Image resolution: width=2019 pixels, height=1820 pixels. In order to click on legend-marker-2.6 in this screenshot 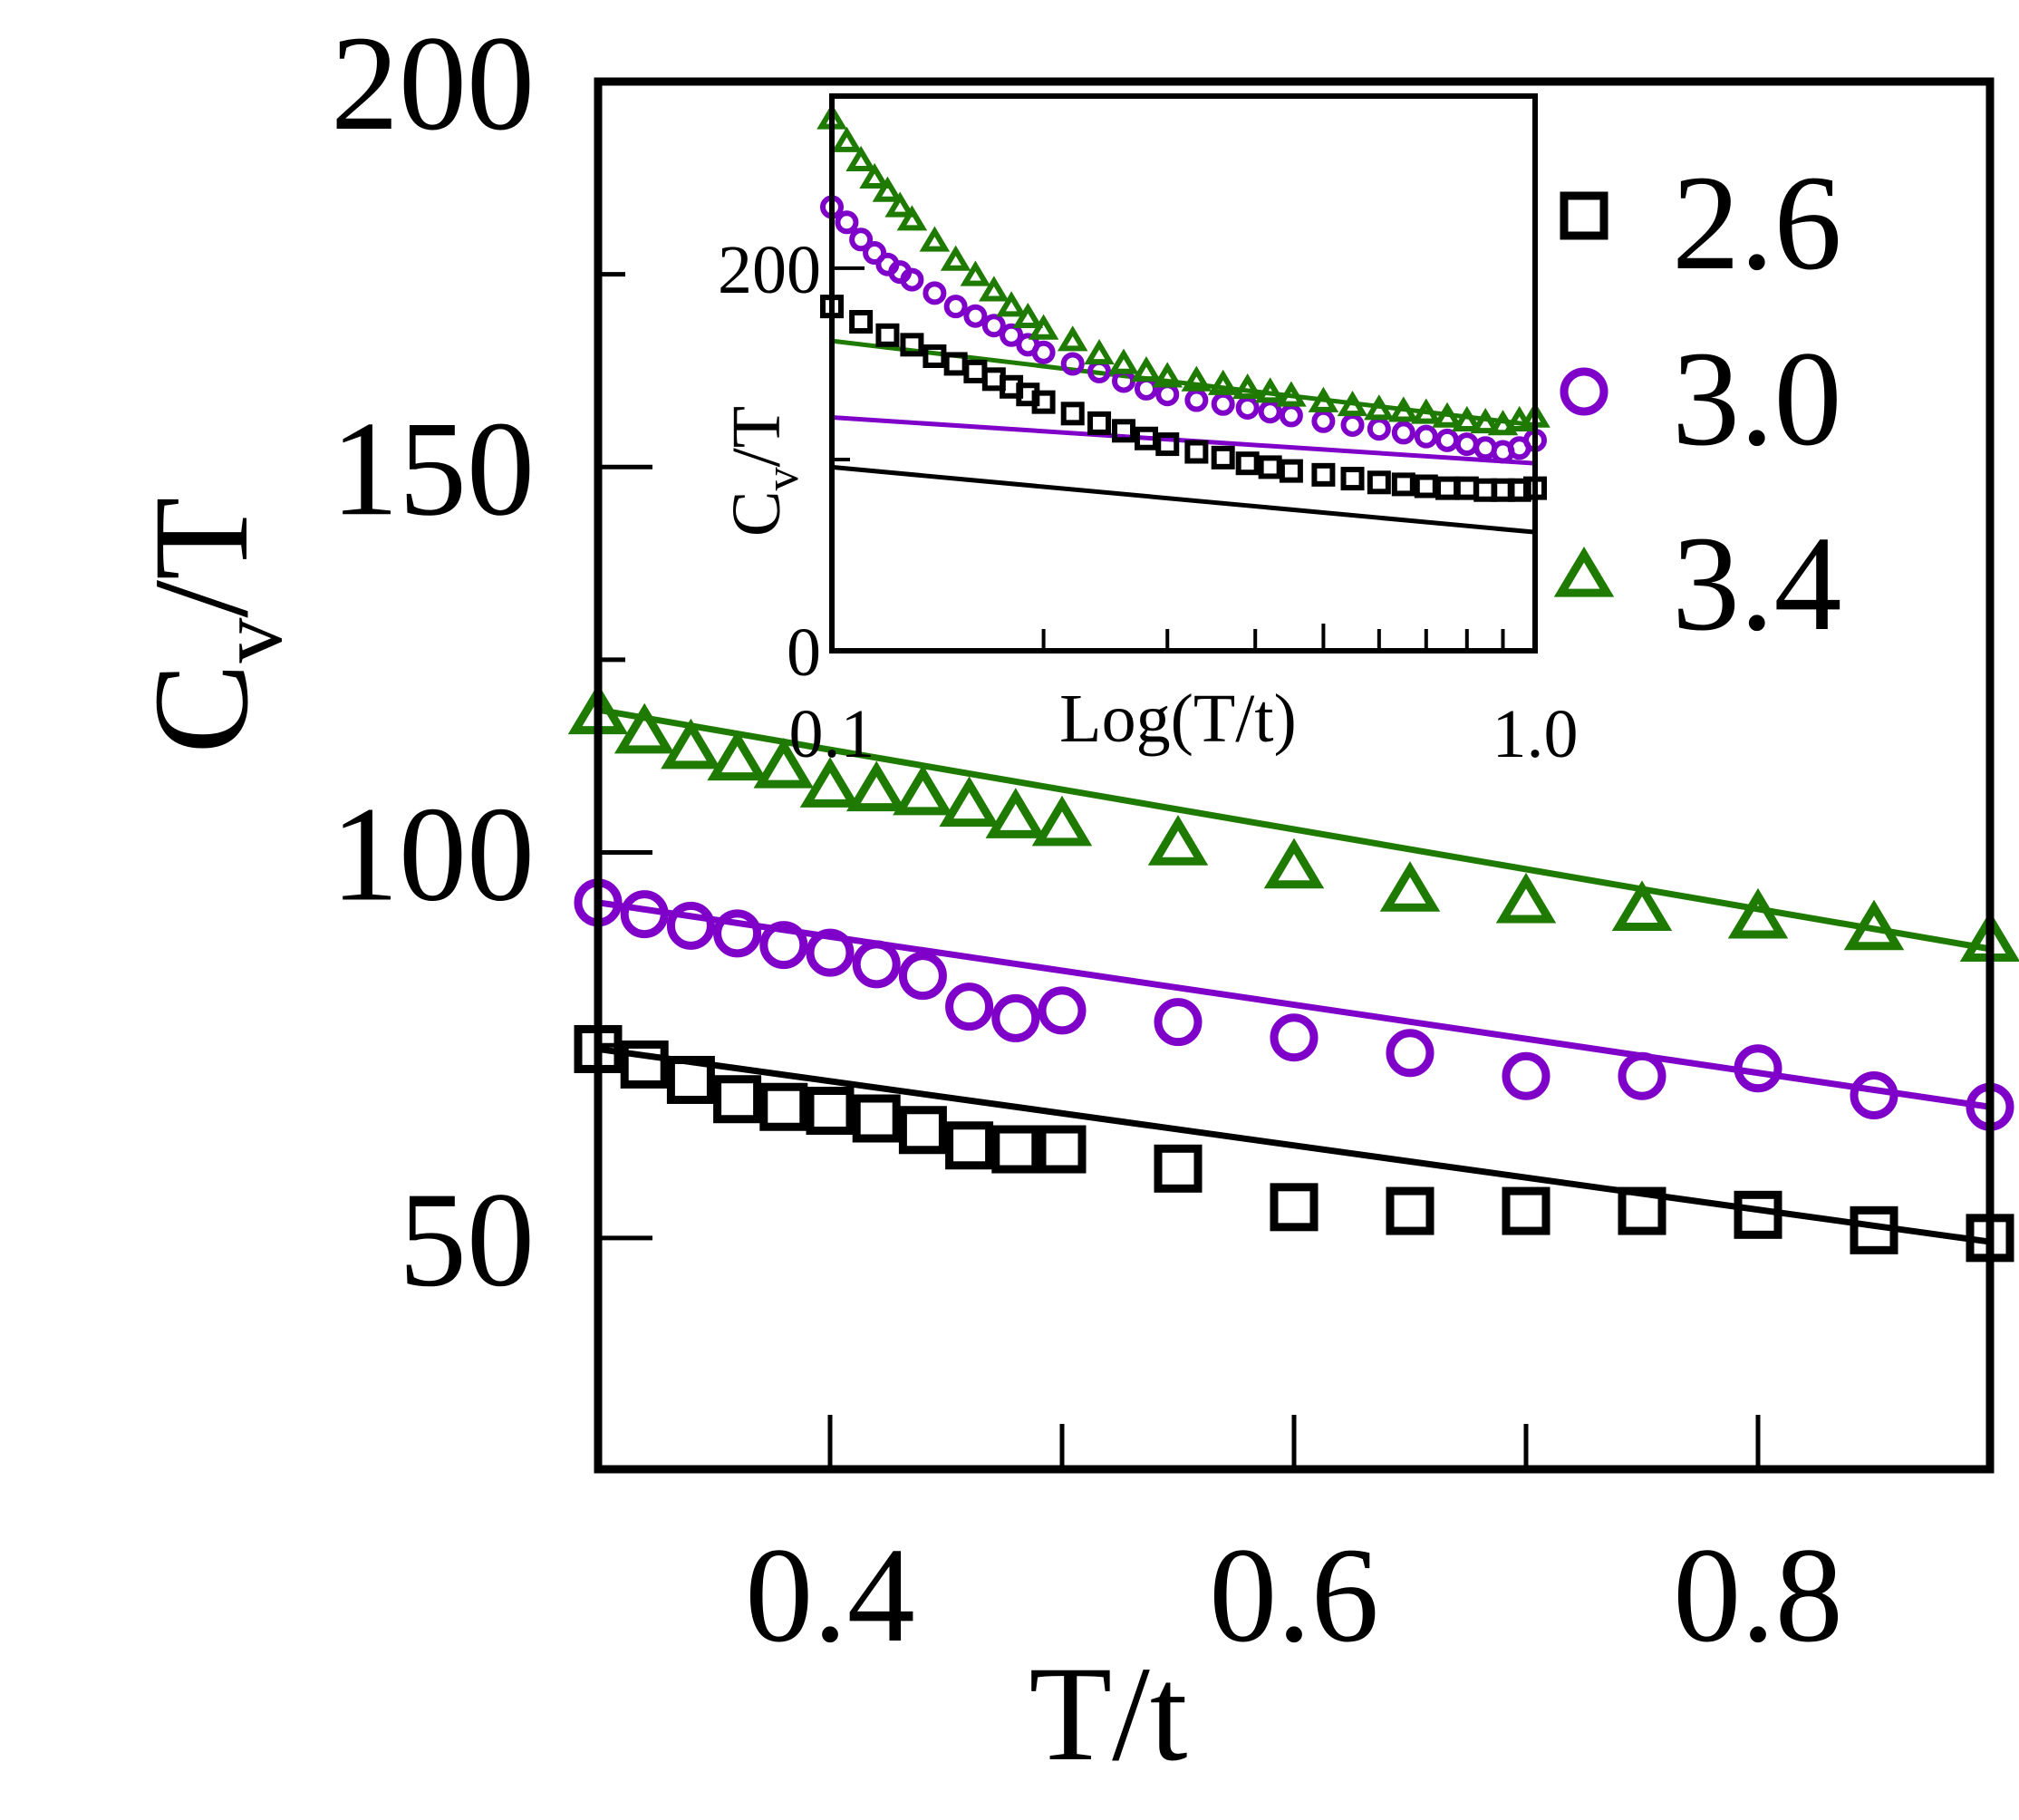, I will do `click(1584, 215)`.